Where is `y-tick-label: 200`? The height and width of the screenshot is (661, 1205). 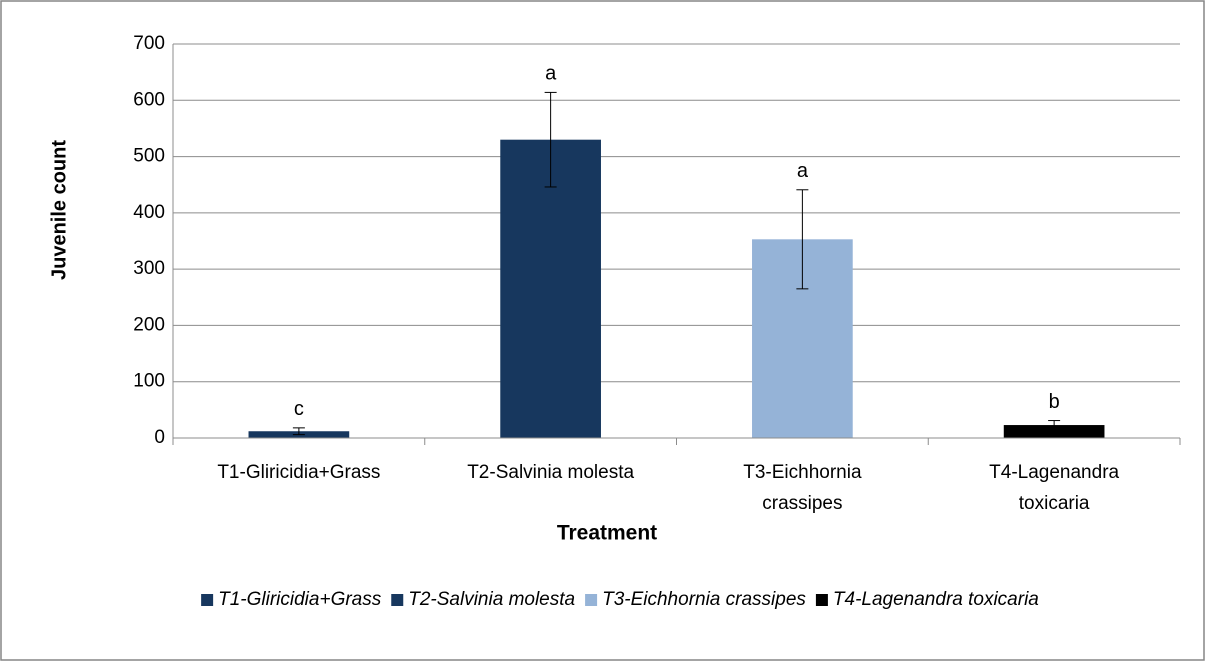
y-tick-label: 200 is located at coordinates (149, 324).